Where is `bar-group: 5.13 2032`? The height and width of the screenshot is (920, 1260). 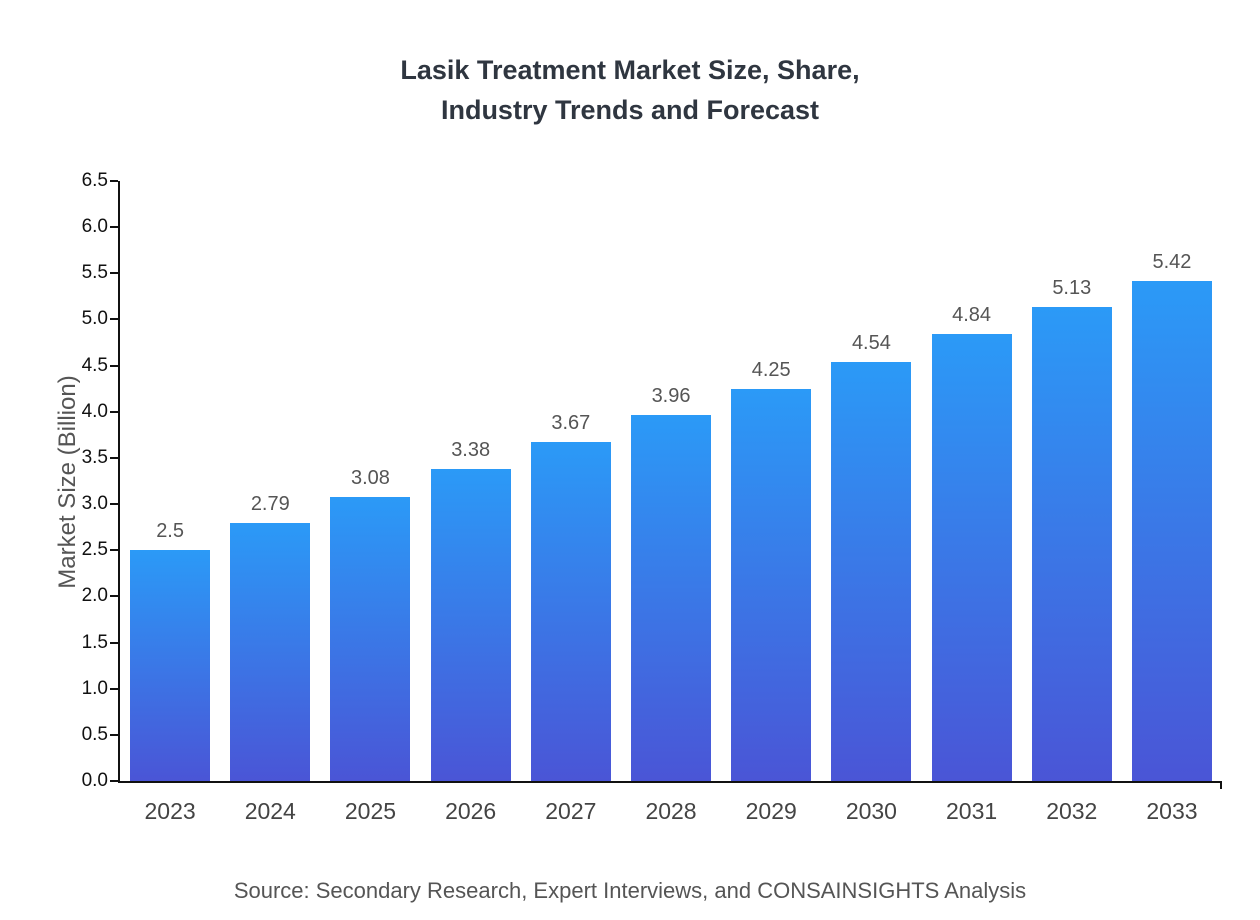 bar-group: 5.13 2032 is located at coordinates (1072, 502).